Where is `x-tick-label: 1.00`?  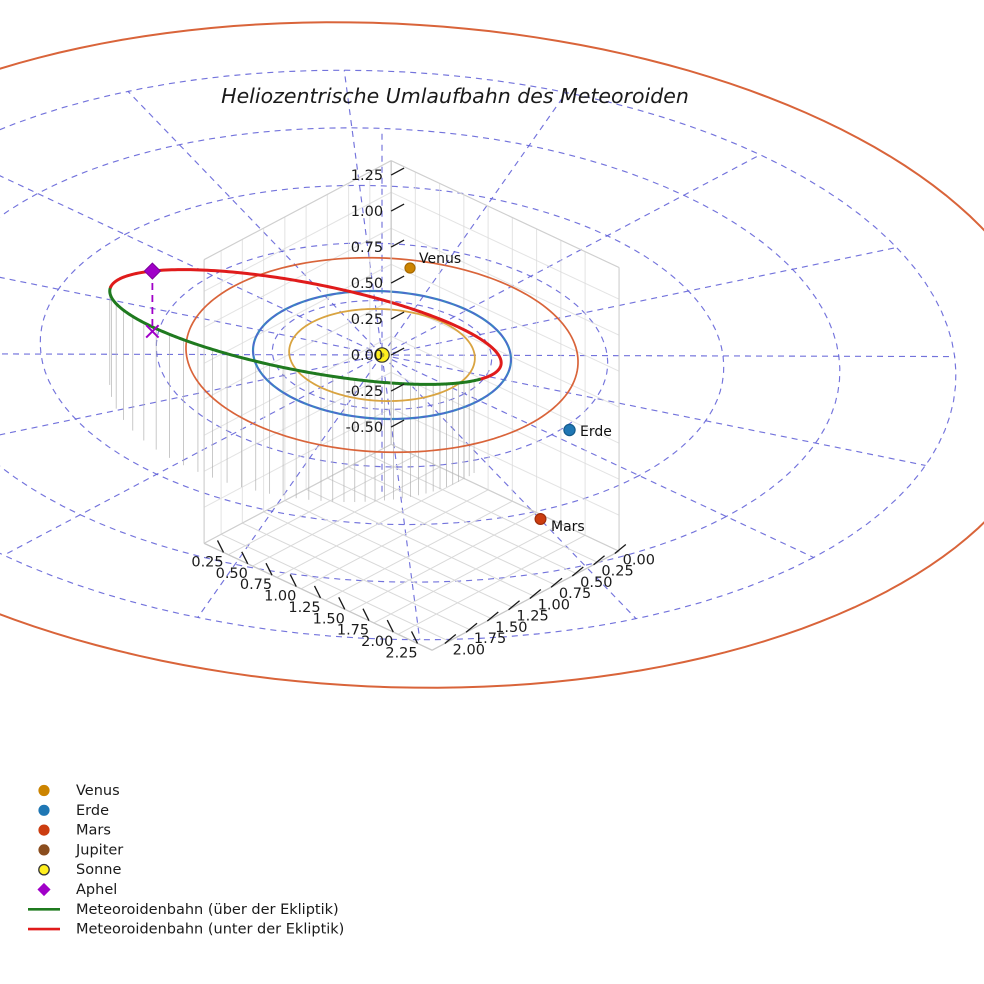 x-tick-label: 1.00 is located at coordinates (280, 597).